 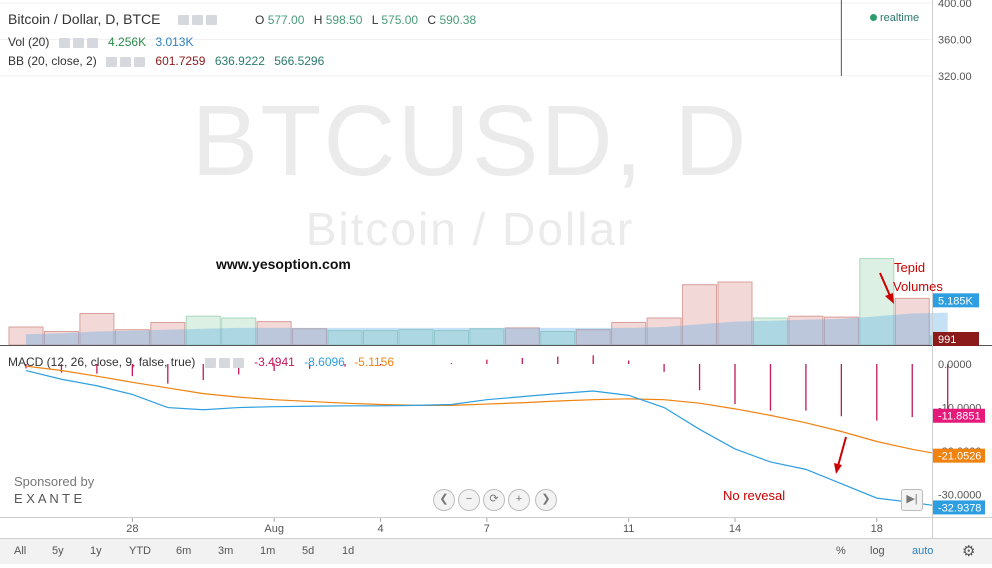 What do you see at coordinates (400, 20) in the screenshot?
I see `low-value: 575.00` at bounding box center [400, 20].